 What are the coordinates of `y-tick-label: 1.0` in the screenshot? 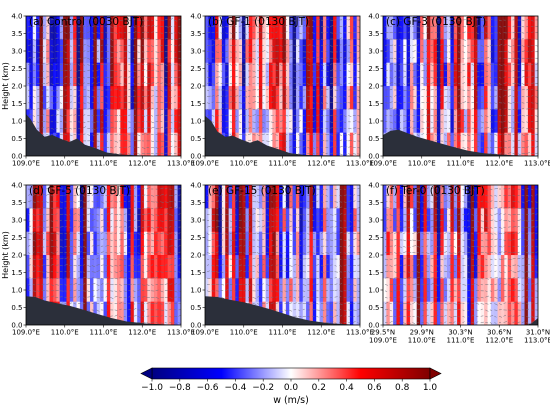 It's located at (373, 121).